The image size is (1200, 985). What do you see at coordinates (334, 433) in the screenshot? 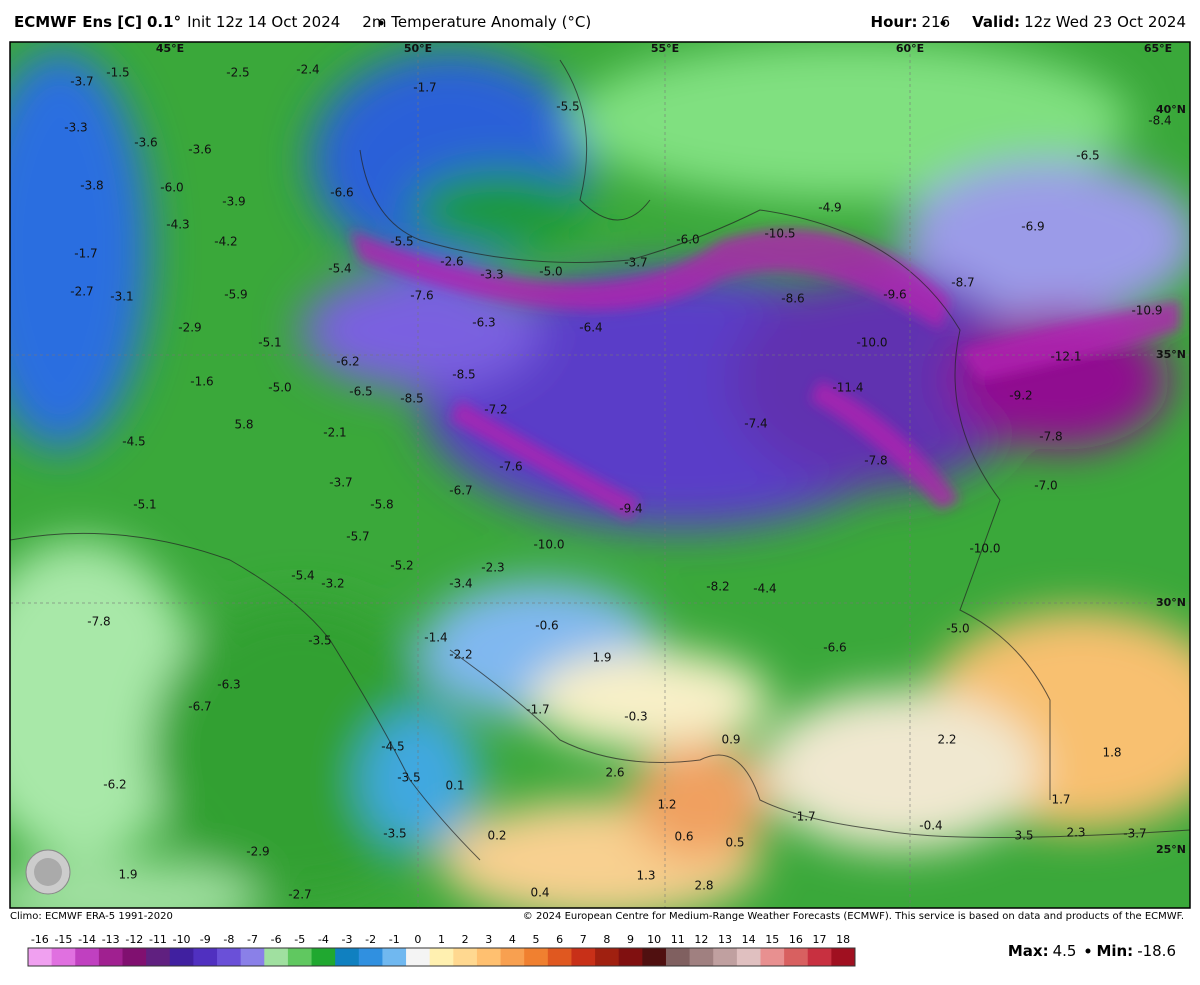
I see `anomaly-label: -2.1` at bounding box center [334, 433].